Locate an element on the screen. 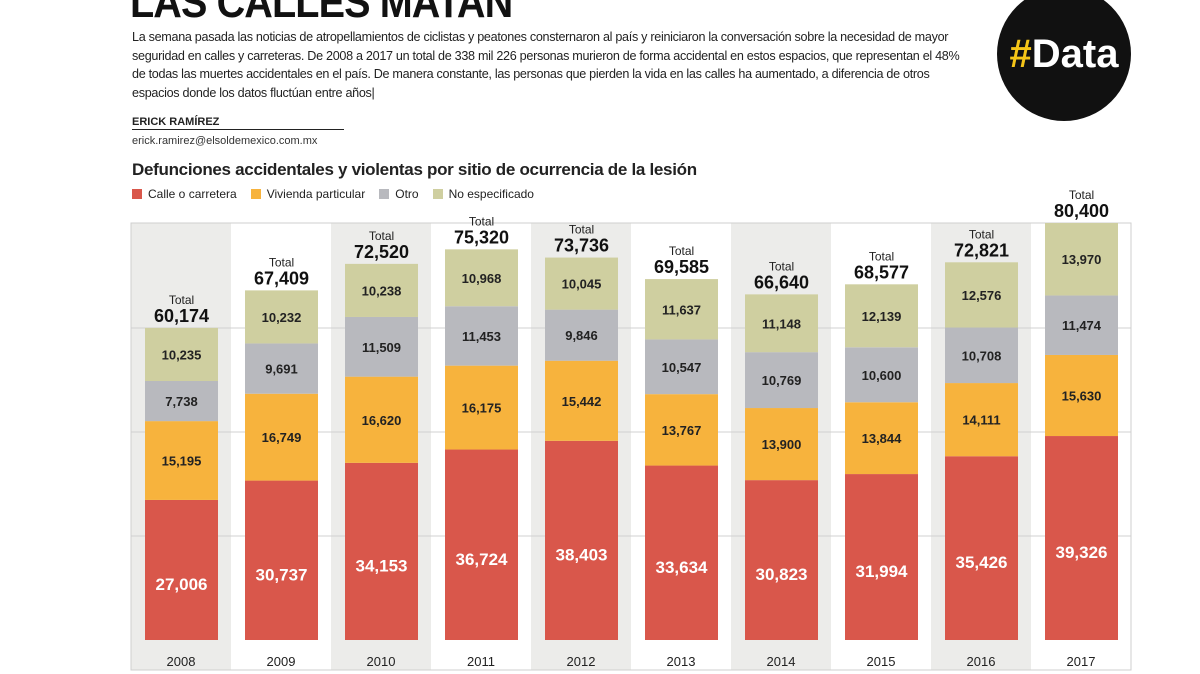  legend-item: Otro is located at coordinates (399, 194).